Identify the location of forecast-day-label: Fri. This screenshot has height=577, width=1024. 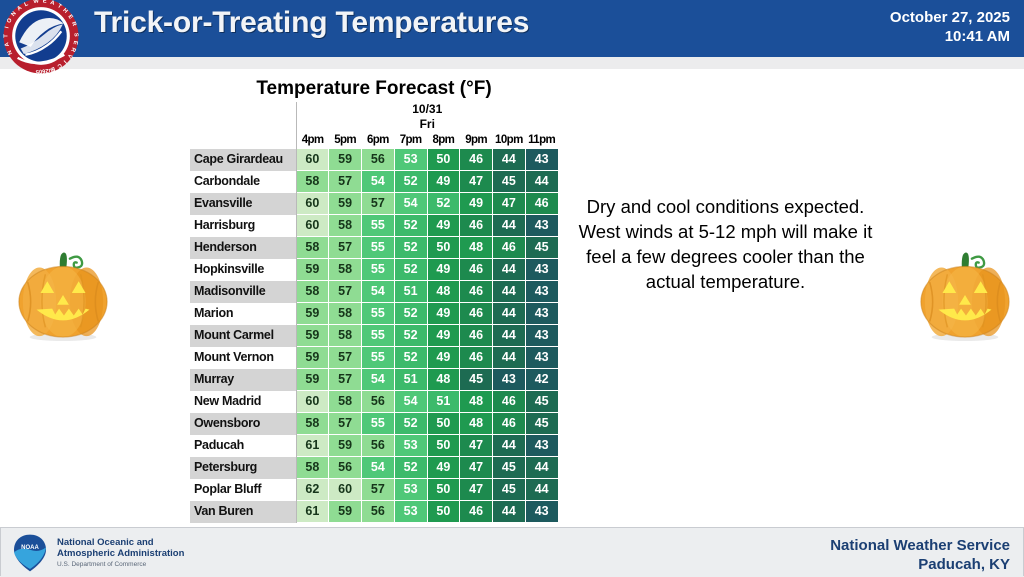
(427, 124).